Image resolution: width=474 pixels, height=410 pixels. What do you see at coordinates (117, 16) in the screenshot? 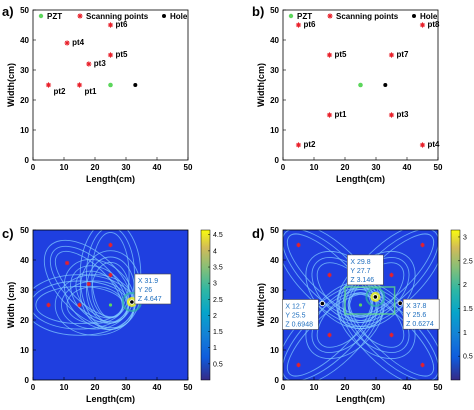
I see `legend-scan-label: Scanning points` at bounding box center [117, 16].